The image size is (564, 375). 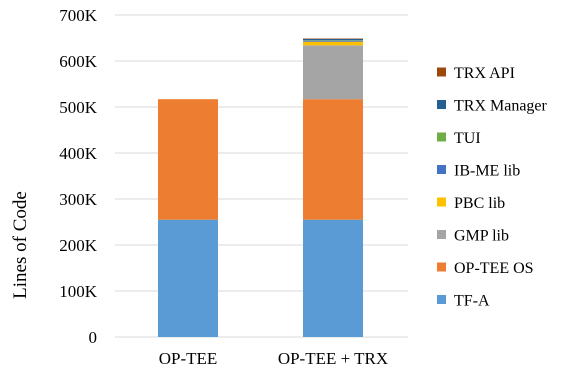 What do you see at coordinates (494, 268) in the screenshot?
I see `legend-label: OP-TEE OS` at bounding box center [494, 268].